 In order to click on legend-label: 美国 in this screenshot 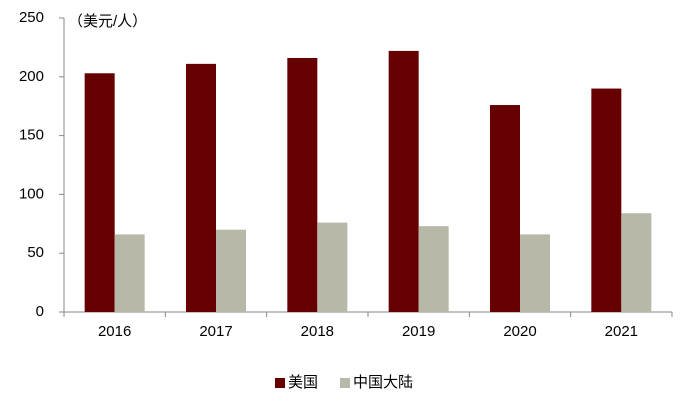, I will do `click(303, 382)`.